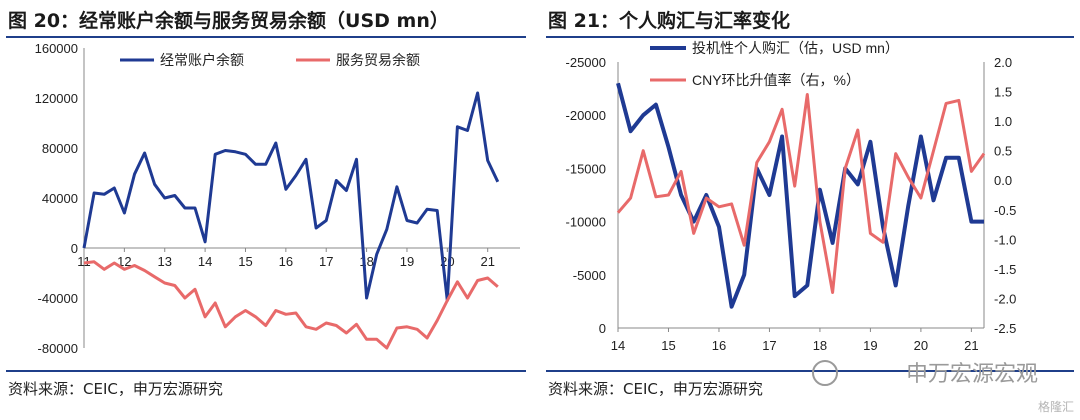 The width and height of the screenshot is (1080, 420). Describe the element at coordinates (58, 298) in the screenshot. I see `y-tick-label: -40000` at that location.